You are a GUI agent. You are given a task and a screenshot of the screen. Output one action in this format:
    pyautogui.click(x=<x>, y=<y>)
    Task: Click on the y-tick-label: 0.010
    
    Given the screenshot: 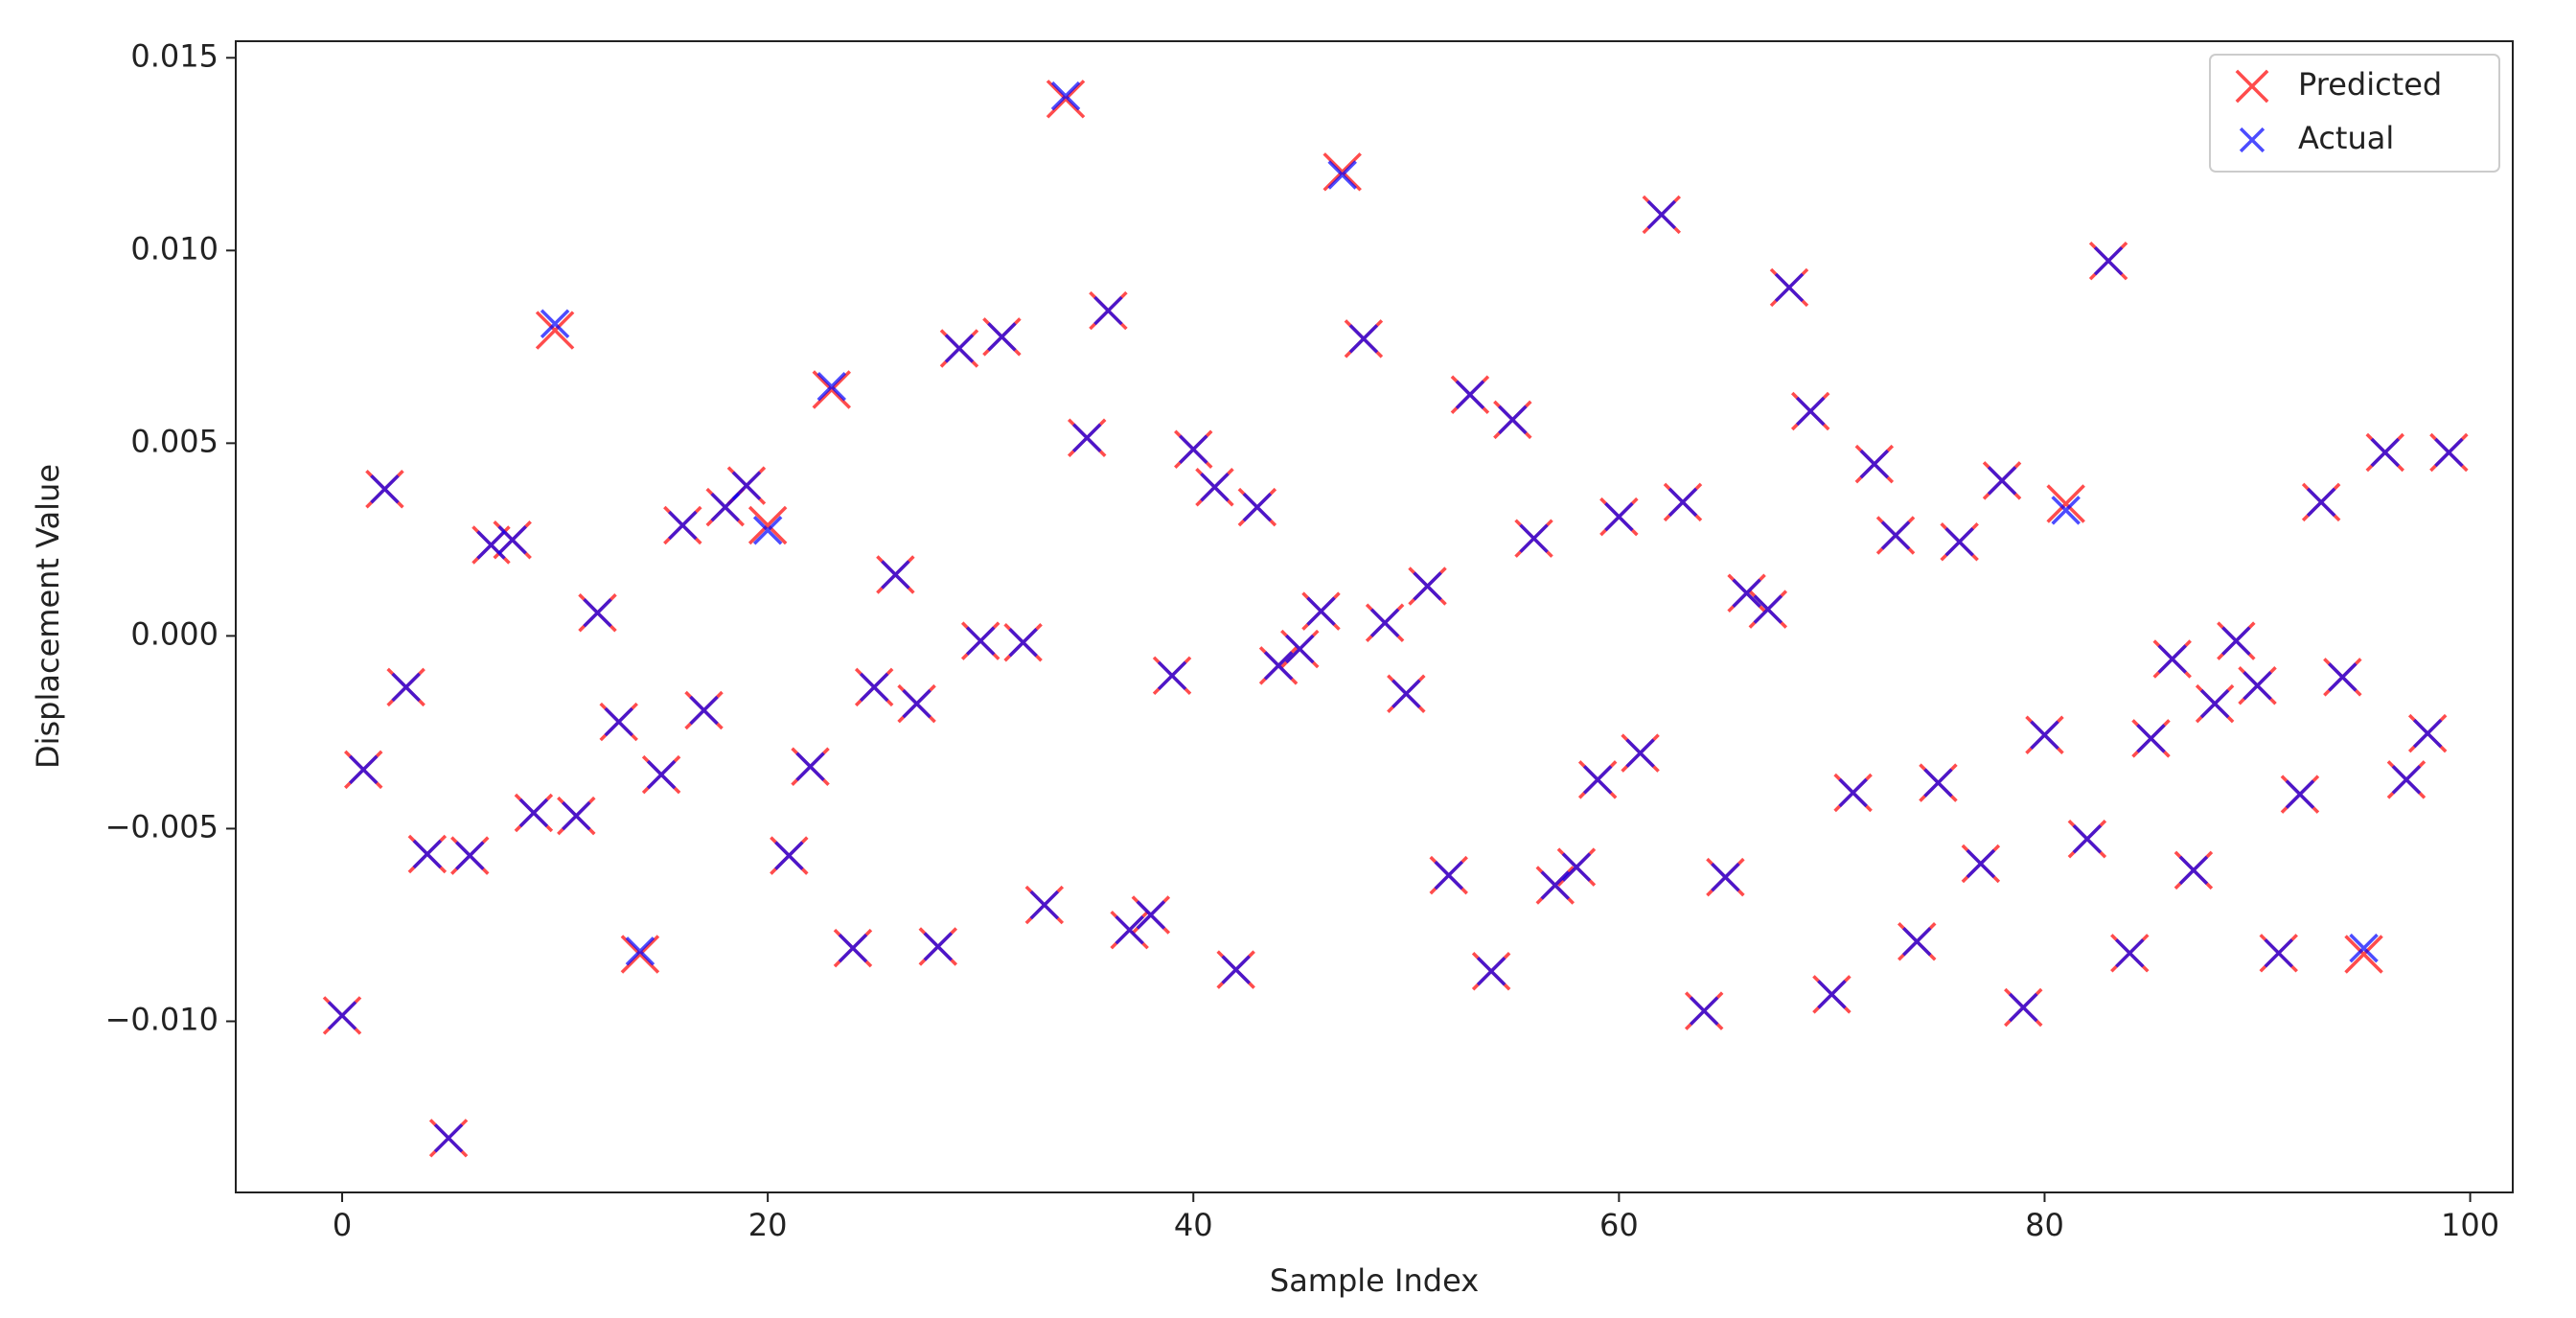 What is the action you would take?
    pyautogui.click(x=174, y=248)
    